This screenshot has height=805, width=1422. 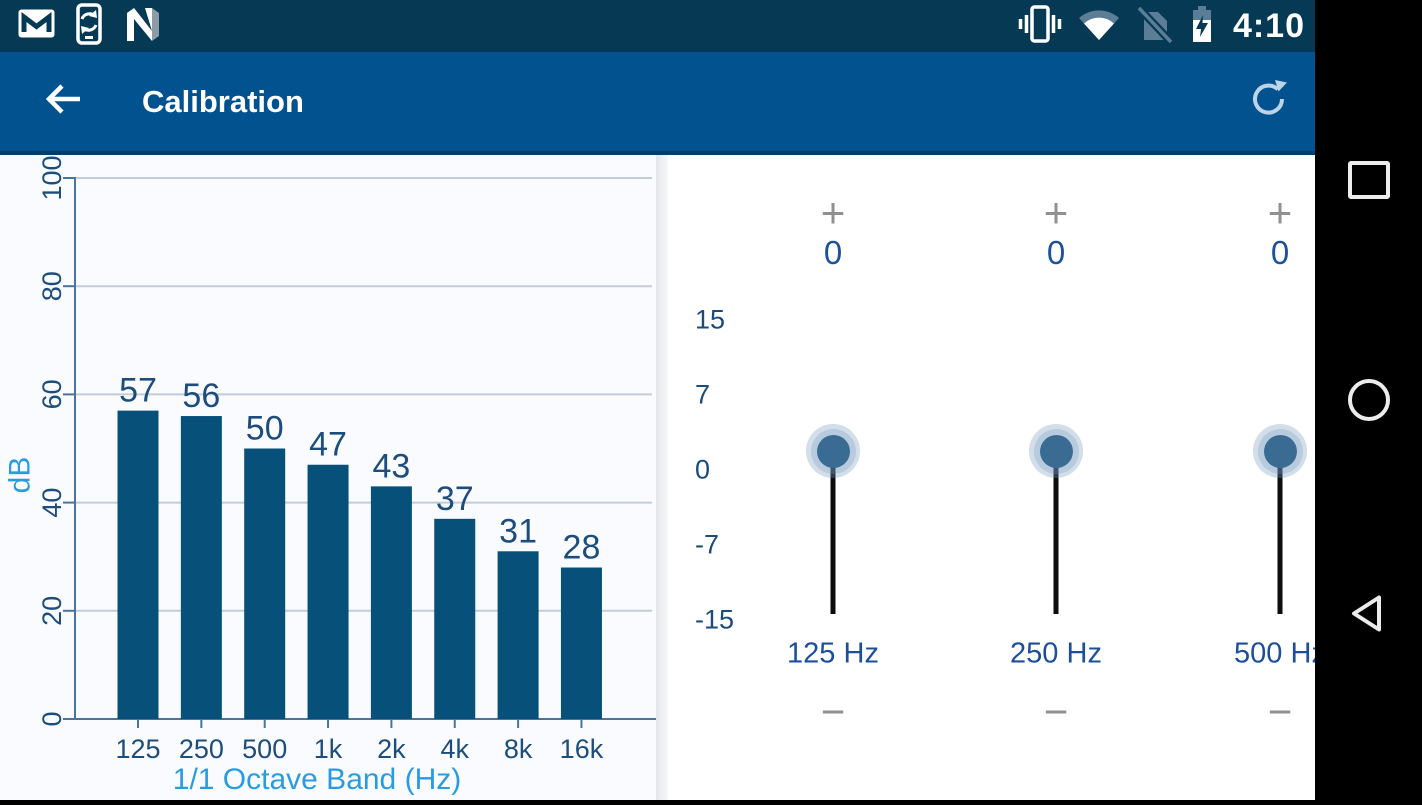 What do you see at coordinates (52, 177) in the screenshot?
I see `y-tick-label: 100` at bounding box center [52, 177].